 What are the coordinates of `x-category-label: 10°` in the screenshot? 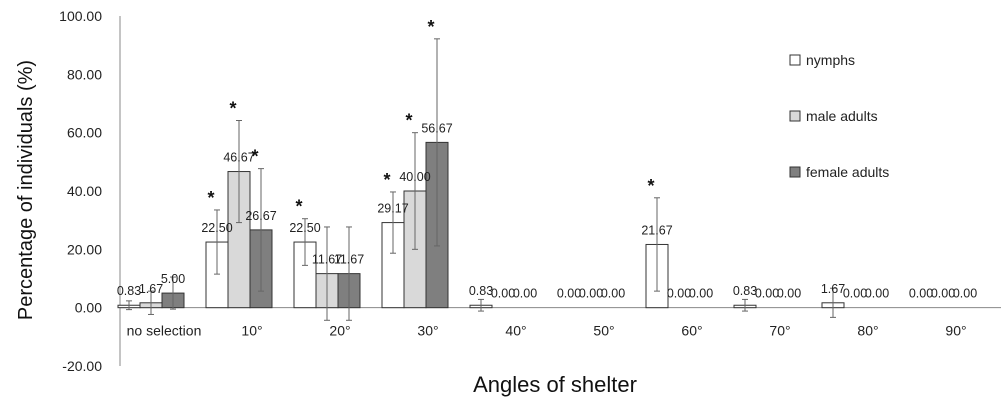 It's located at (251, 331).